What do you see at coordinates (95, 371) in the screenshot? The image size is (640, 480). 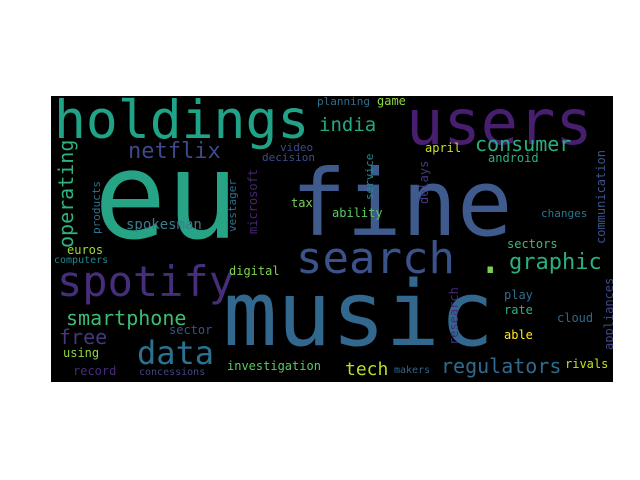 I see `word-record: record` at bounding box center [95, 371].